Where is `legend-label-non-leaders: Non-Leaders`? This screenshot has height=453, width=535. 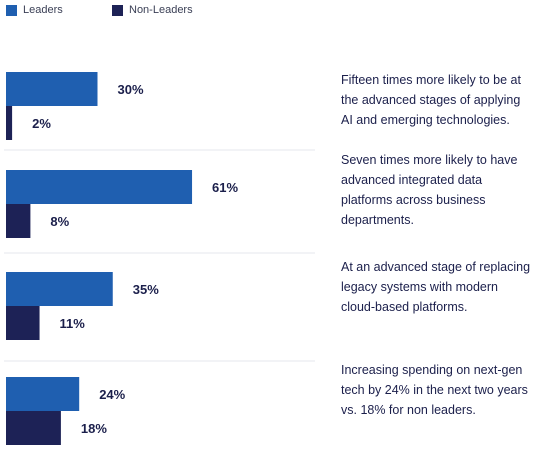 legend-label-non-leaders: Non-Leaders is located at coordinates (161, 10).